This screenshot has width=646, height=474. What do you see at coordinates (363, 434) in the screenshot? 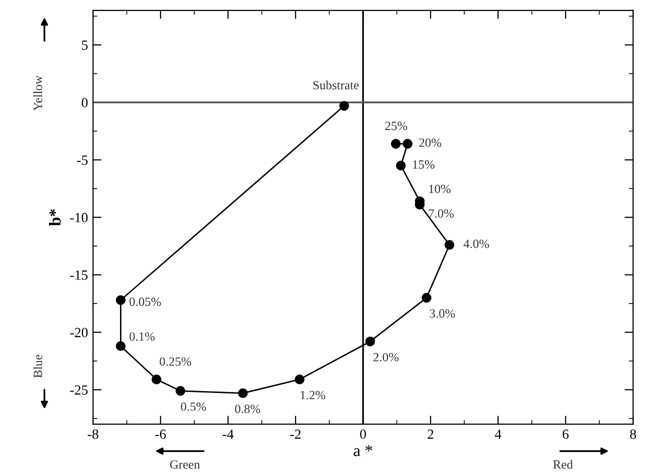
I see `x-tick-label: 0` at bounding box center [363, 434].